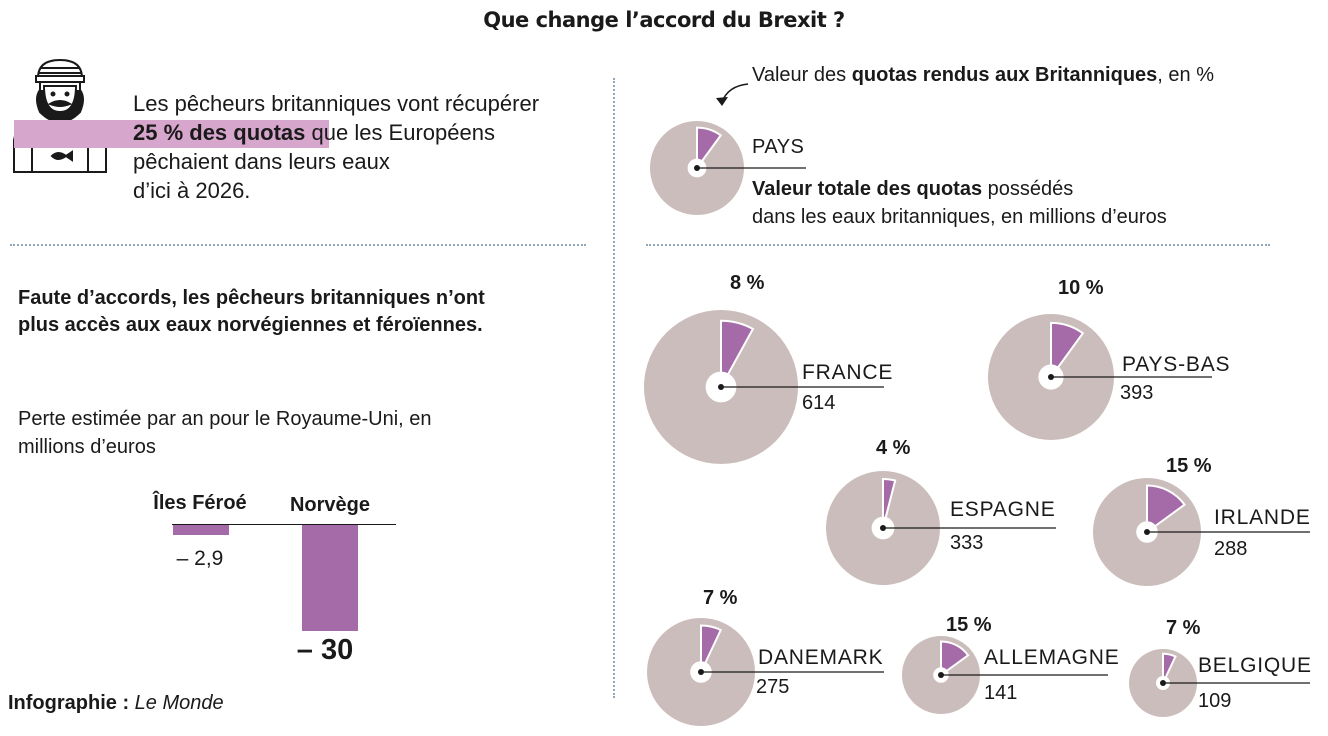  I want to click on page-title: Que change l’accord du Brexit ?, so click(664, 20).